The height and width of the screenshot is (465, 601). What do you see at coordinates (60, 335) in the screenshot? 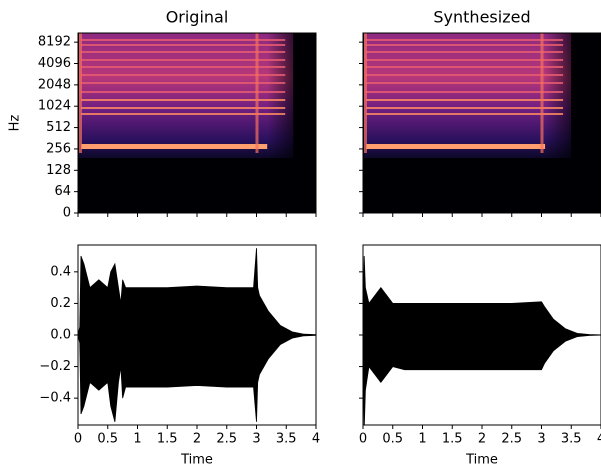
I see `y-tick-label: 0.0` at bounding box center [60, 335].